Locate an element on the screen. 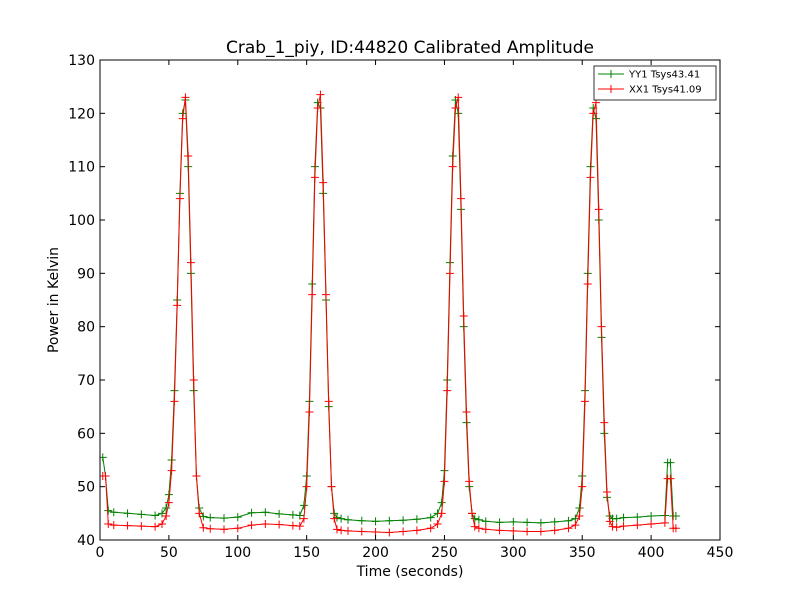 The width and height of the screenshot is (800, 600). x-tick-label: 250 is located at coordinates (444, 553).